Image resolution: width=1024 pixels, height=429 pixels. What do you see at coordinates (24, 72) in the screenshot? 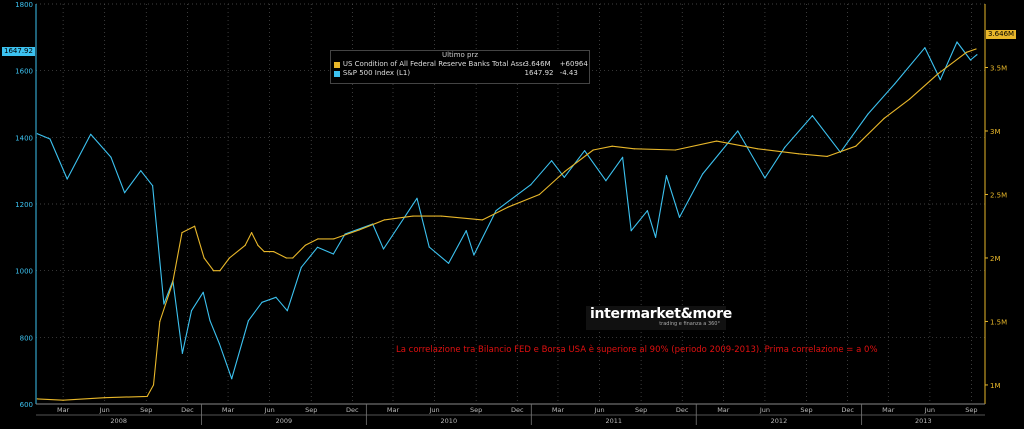
I see `left-tick-label: 1600` at bounding box center [24, 72].